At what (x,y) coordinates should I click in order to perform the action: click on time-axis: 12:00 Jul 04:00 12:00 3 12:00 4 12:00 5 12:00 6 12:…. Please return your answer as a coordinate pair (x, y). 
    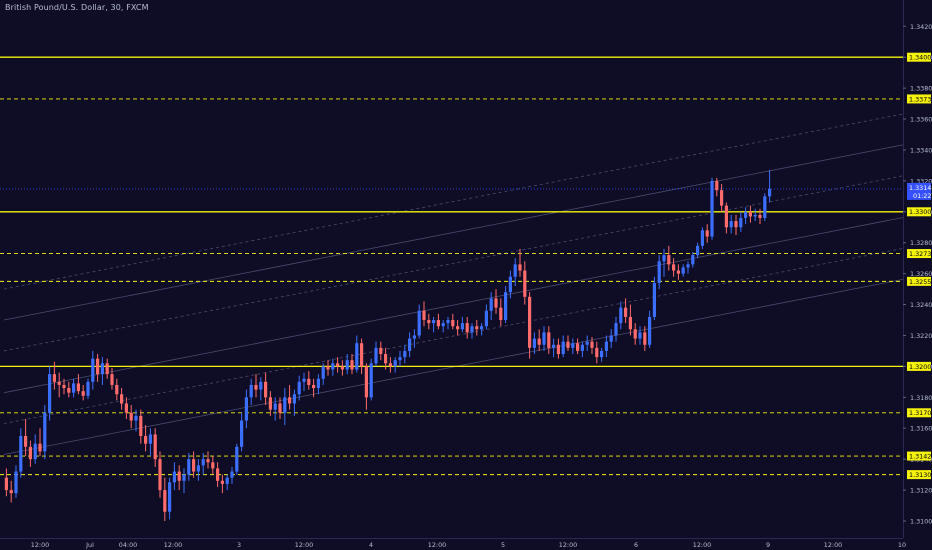
    Looking at the image, I should click on (468, 545).